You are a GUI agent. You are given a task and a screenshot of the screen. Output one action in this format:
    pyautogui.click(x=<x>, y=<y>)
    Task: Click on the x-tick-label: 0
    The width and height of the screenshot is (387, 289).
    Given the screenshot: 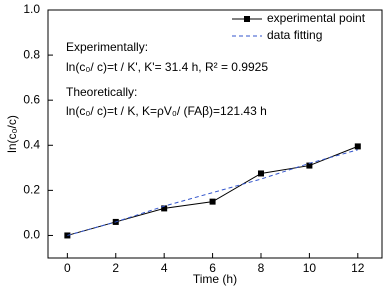 What is the action you would take?
    pyautogui.click(x=67, y=268)
    